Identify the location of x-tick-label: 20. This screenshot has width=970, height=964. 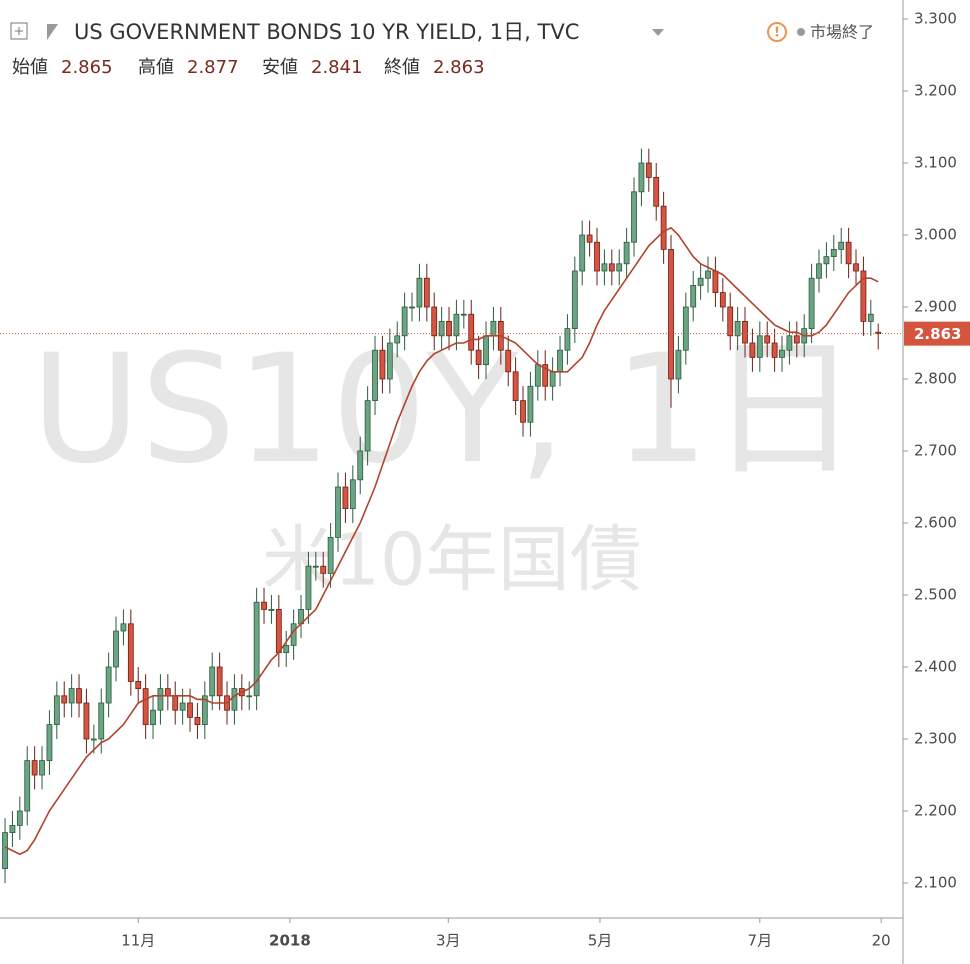
(881, 941).